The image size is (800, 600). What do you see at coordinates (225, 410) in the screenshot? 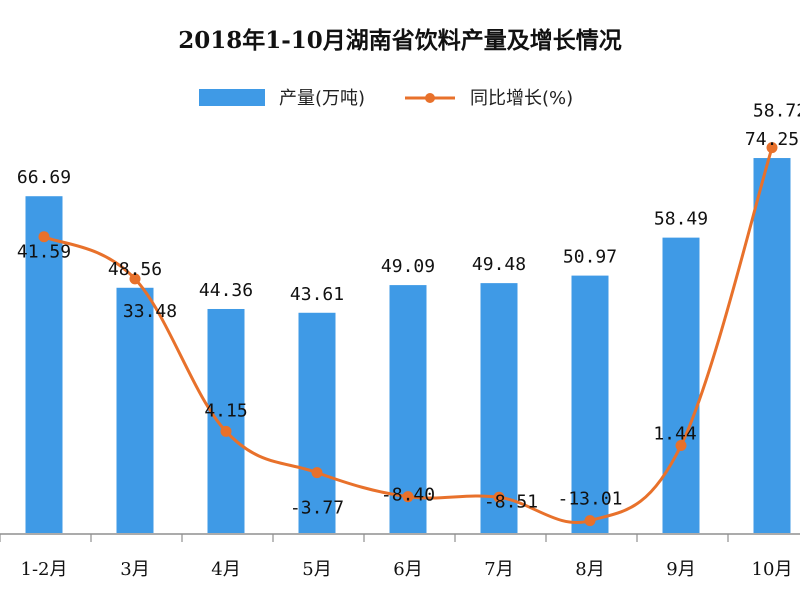
I see `growth-value-label: 4.15` at bounding box center [225, 410].